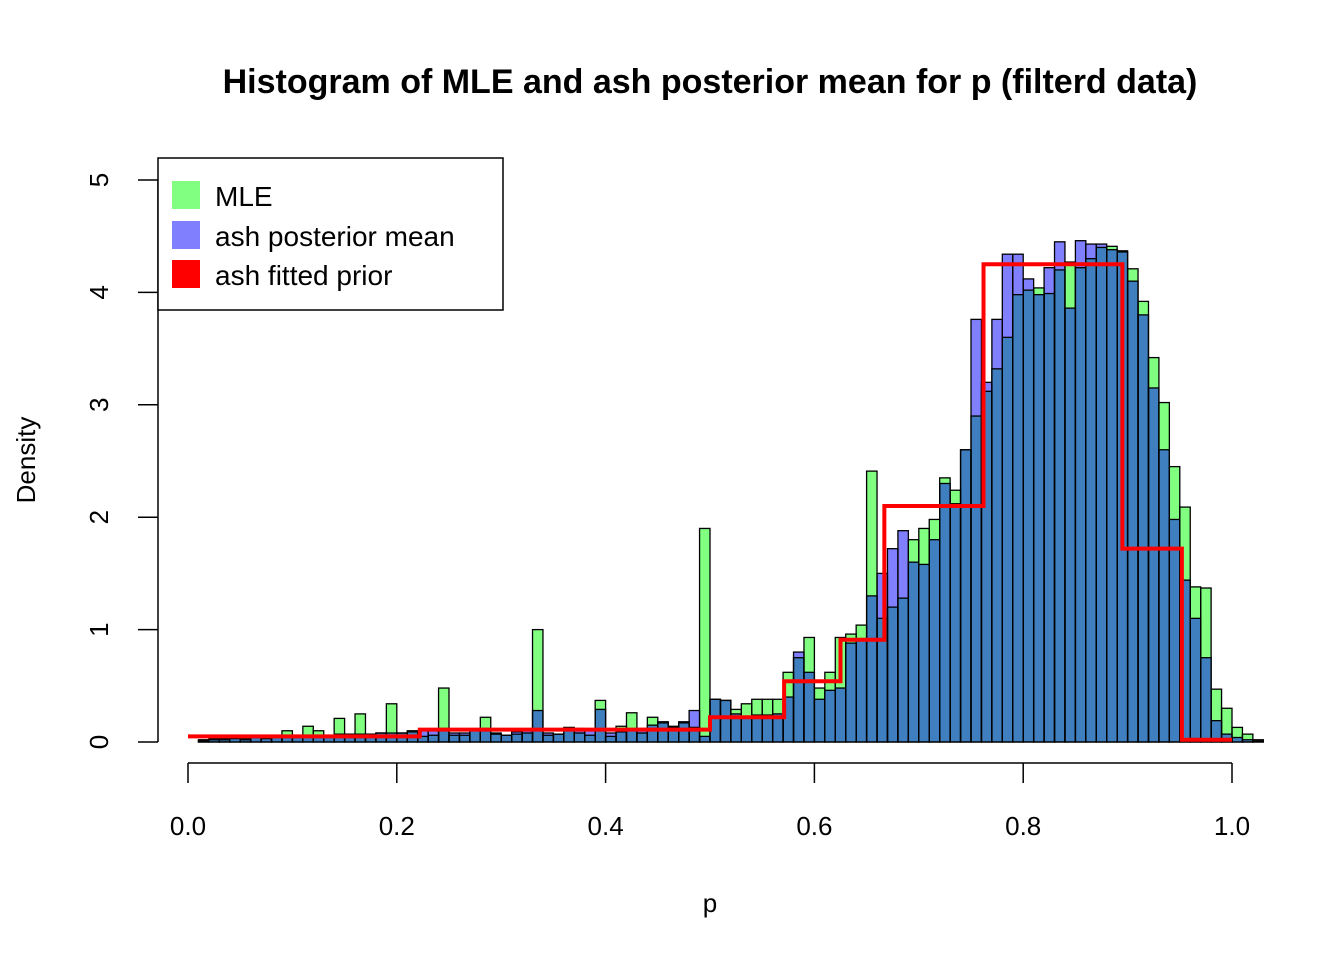 Image resolution: width=1344 pixels, height=960 pixels. I want to click on x-tick-label: 0.2, so click(397, 826).